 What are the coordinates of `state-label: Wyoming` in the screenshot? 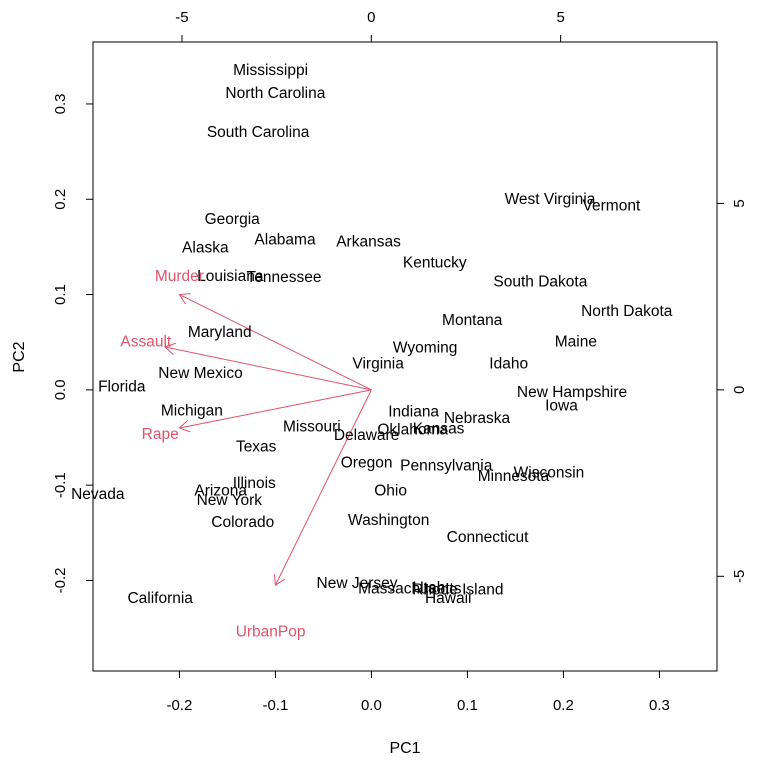 It's located at (425, 347).